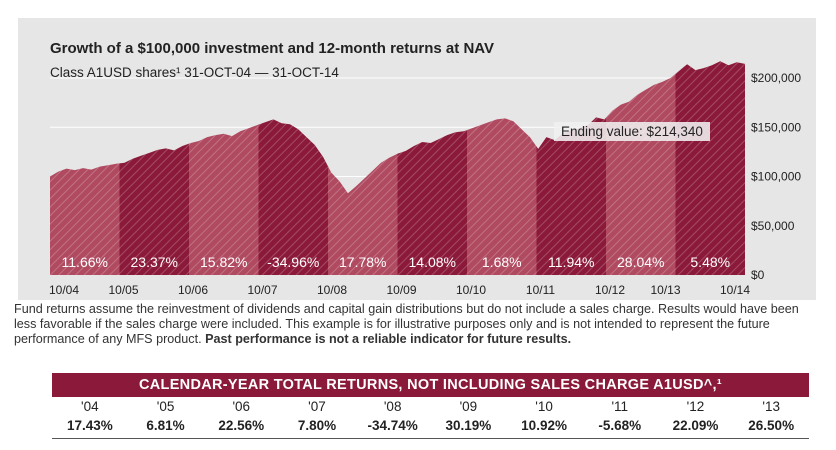 The image size is (836, 450). I want to click on return-label: 14.08%, so click(432, 262).